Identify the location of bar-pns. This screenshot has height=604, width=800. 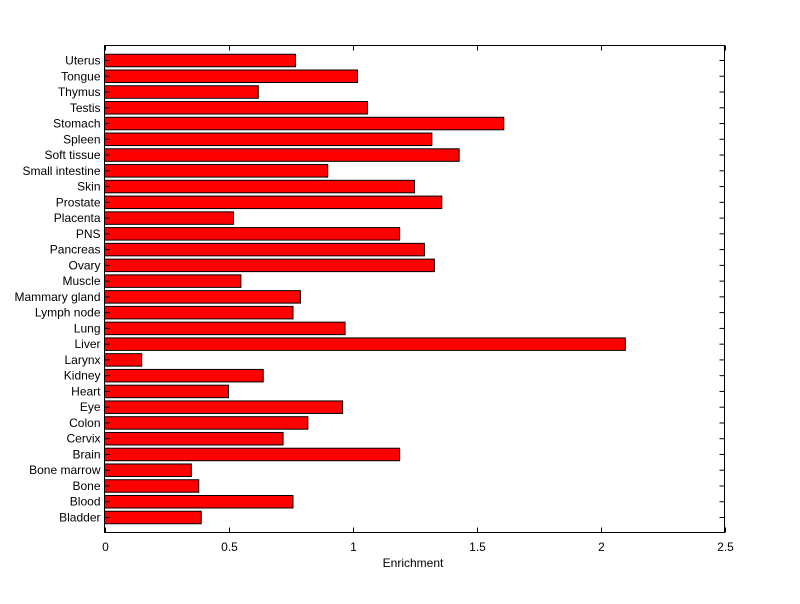
(252, 234).